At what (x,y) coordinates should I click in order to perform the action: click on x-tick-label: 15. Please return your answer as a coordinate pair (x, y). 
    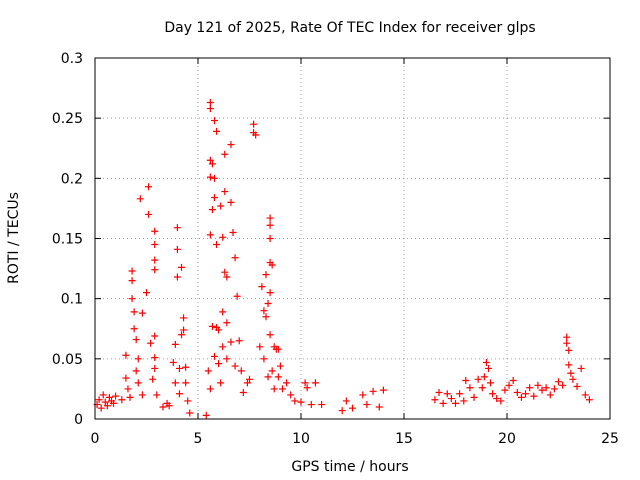
    Looking at the image, I should click on (404, 439).